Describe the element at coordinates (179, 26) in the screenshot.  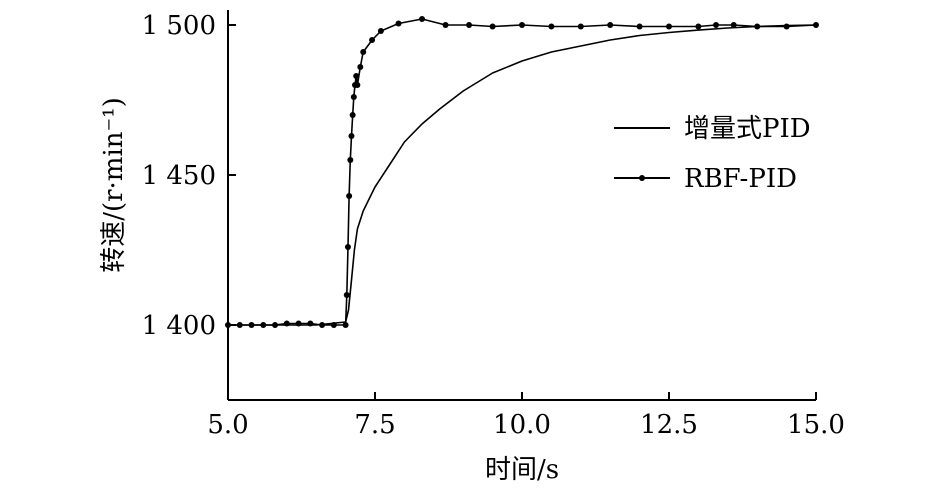
I see `y-tick-label: 1 500` at that location.